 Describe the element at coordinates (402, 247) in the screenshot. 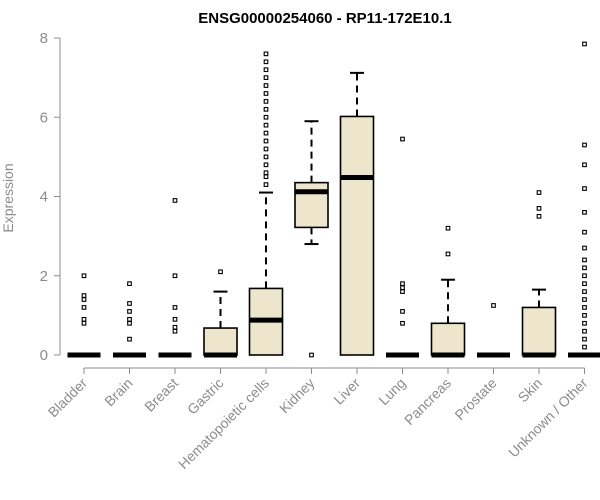

I see `box-lung` at that location.